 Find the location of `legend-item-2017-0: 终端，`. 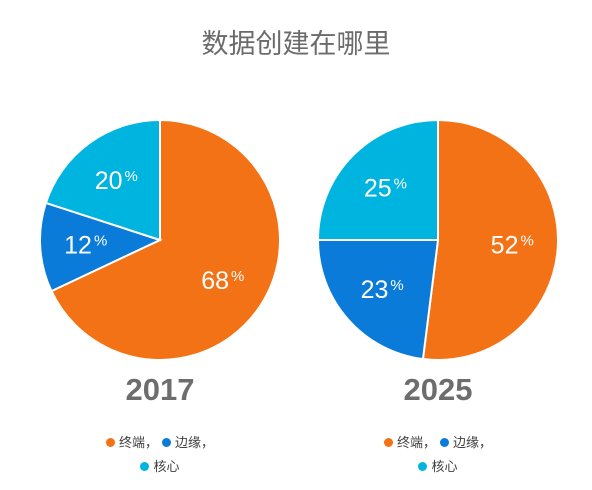

legend-item-2017-0: 终端， is located at coordinates (131, 444).